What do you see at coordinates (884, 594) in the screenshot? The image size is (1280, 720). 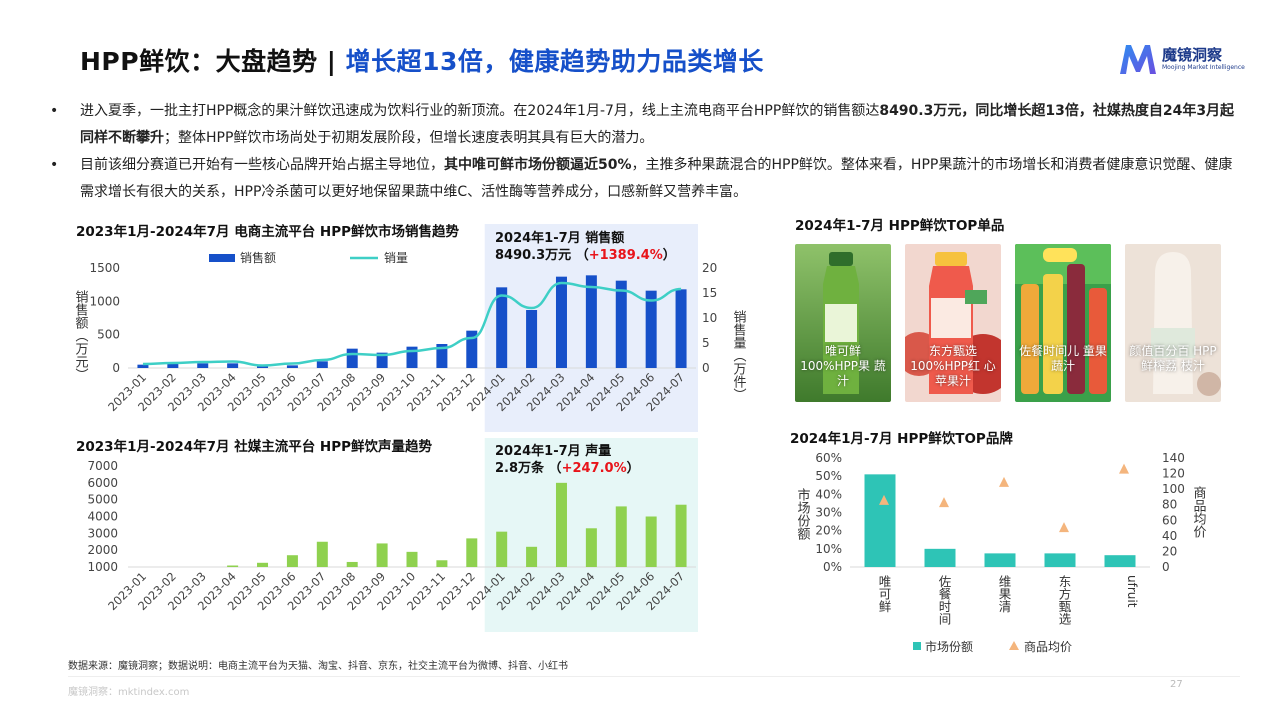 I see `brands-xtick: 唯可鲜` at bounding box center [884, 594].